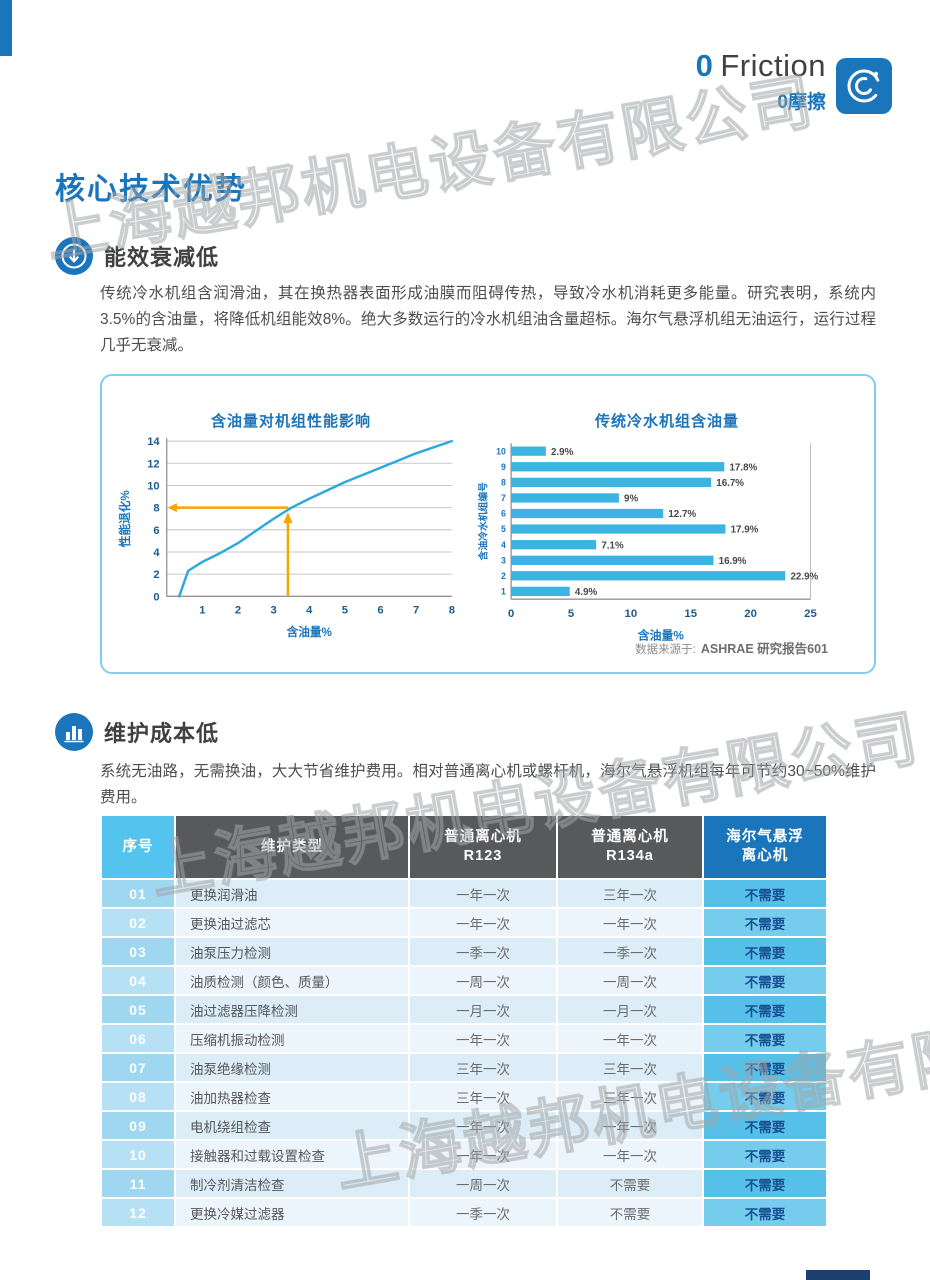  I want to click on header-line: 海尔气悬浮, so click(765, 837).